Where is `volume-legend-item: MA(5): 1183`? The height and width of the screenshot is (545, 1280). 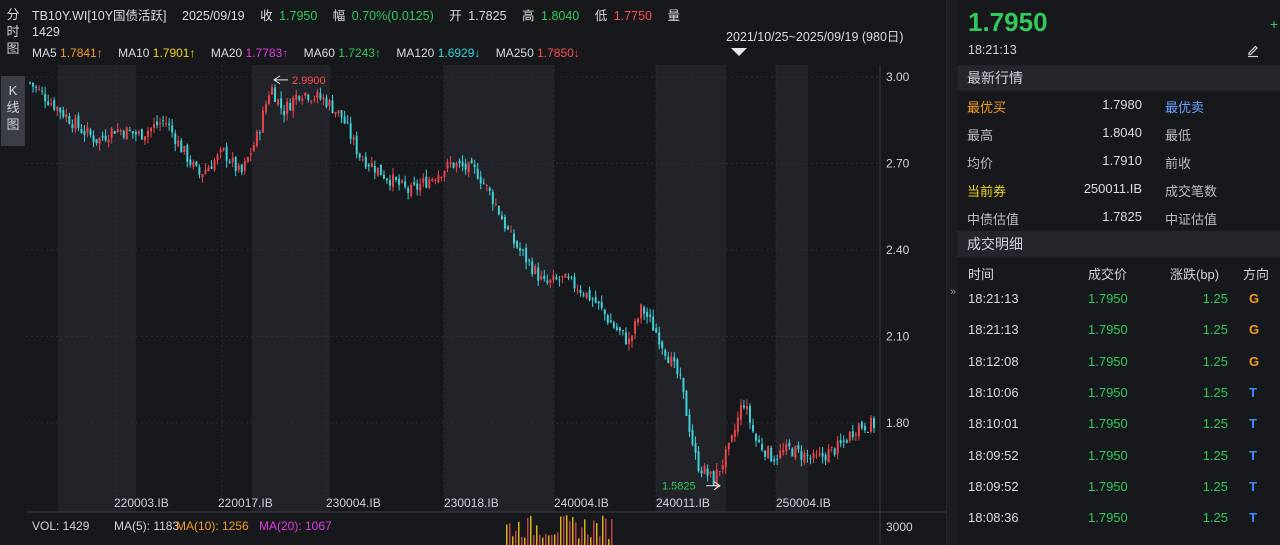 volume-legend-item: MA(5): 1183 is located at coordinates (146, 526).